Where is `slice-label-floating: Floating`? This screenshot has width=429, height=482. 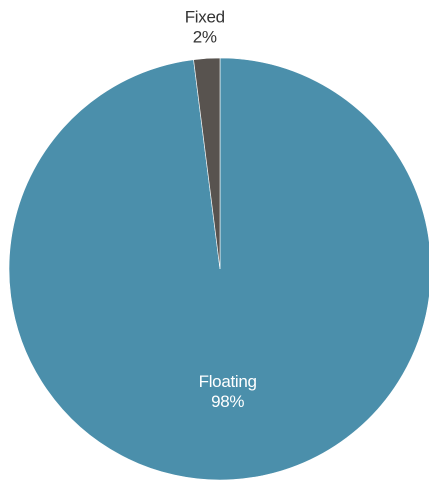 slice-label-floating: Floating is located at coordinates (228, 381).